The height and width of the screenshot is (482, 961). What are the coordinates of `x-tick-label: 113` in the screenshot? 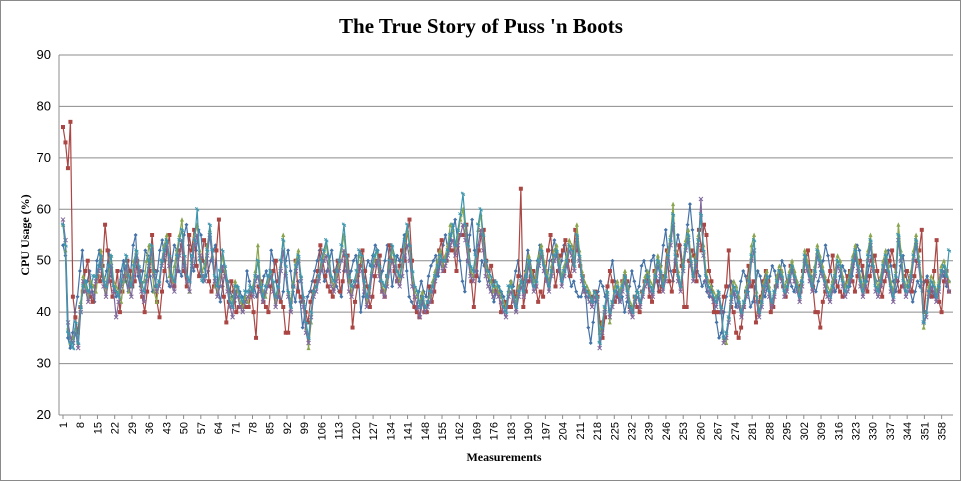 It's located at (340, 431).